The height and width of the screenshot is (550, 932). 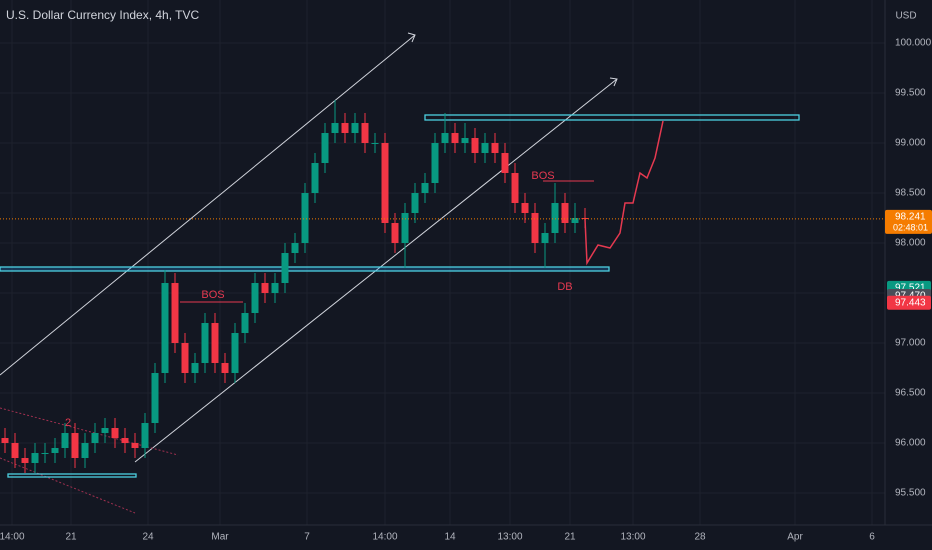 I want to click on y-tick-label: 99.500, so click(x=910, y=93).